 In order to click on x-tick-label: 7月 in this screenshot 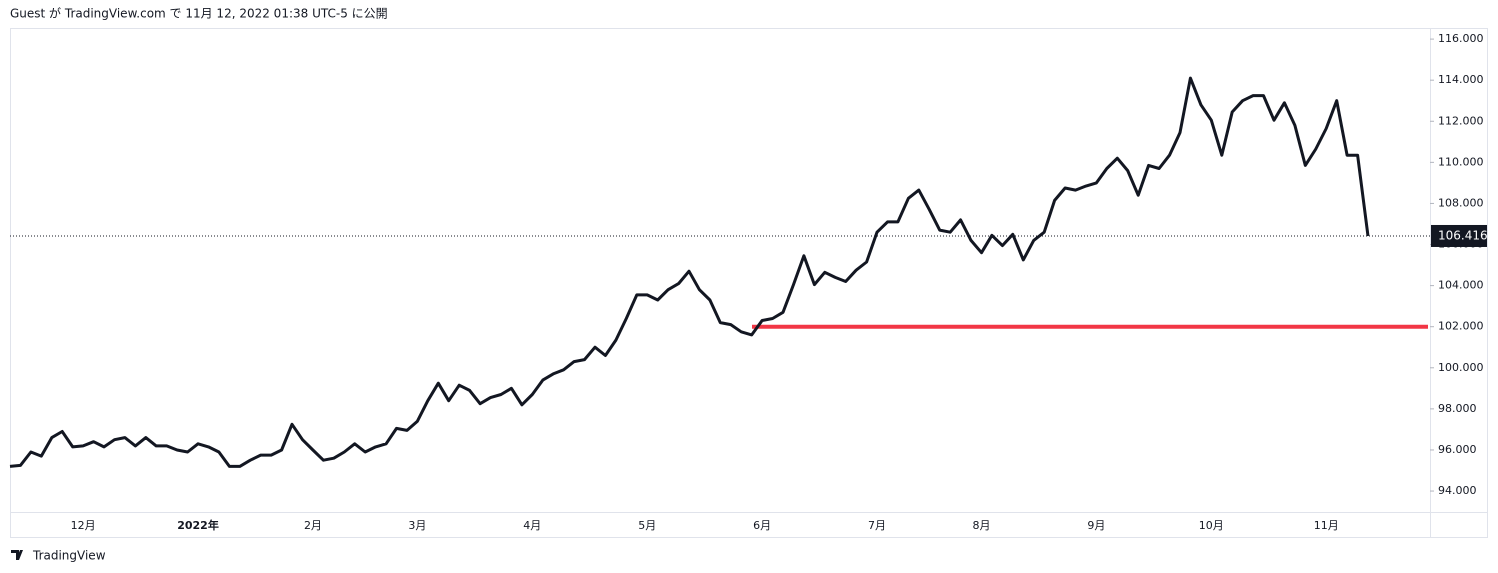, I will do `click(877, 525)`.